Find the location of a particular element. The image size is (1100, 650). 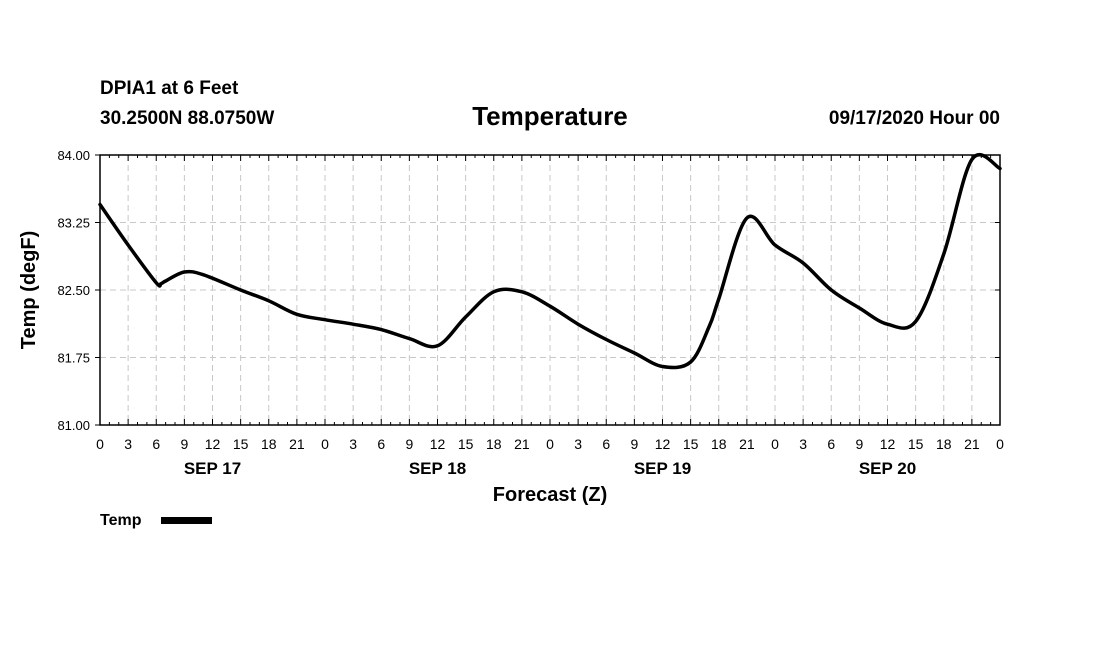

y-tick-label: 81.00 is located at coordinates (73, 425).